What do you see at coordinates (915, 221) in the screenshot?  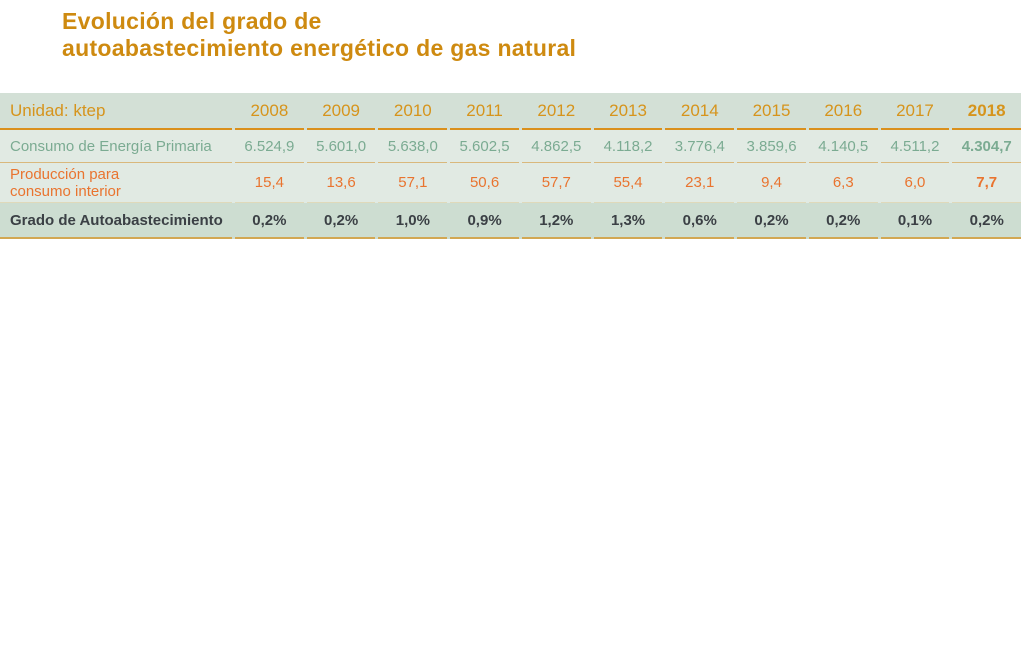 I see `grado-2017: 0,1%` at bounding box center [915, 221].